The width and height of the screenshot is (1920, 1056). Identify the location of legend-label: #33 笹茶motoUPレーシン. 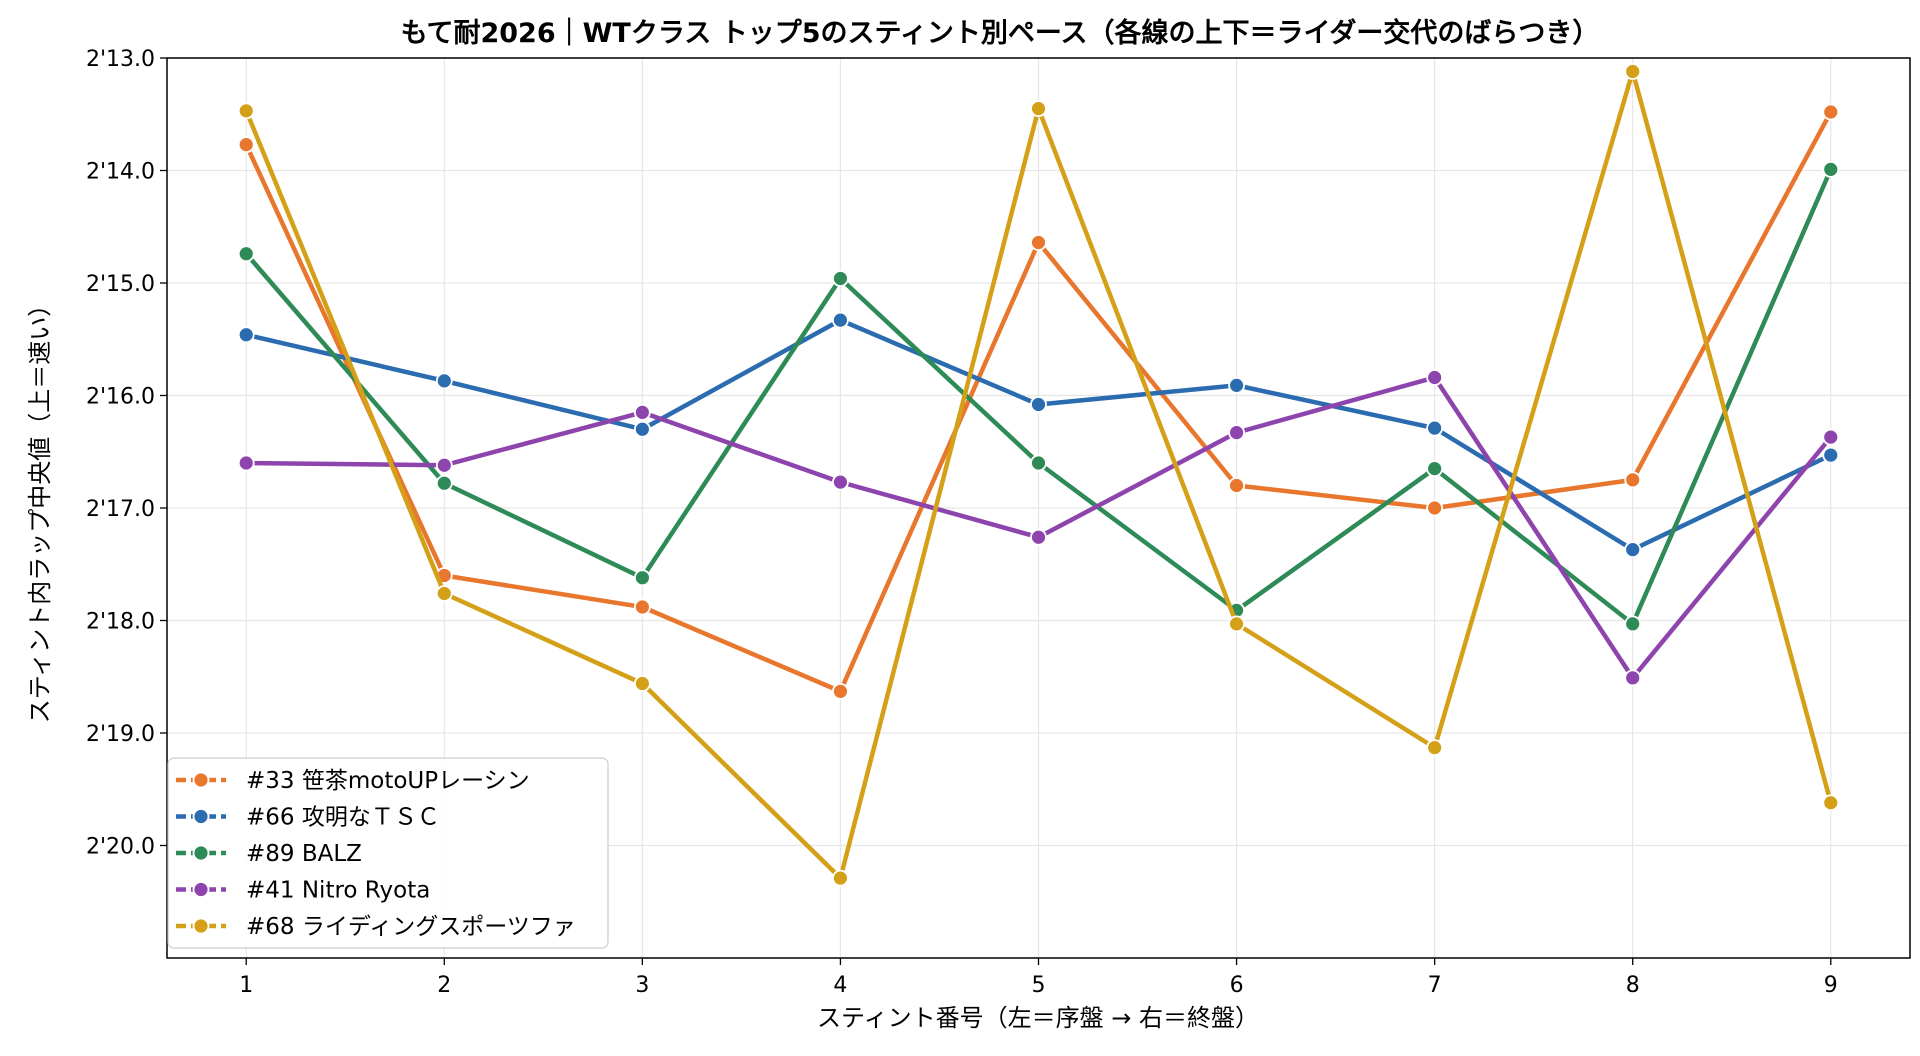
(388, 781).